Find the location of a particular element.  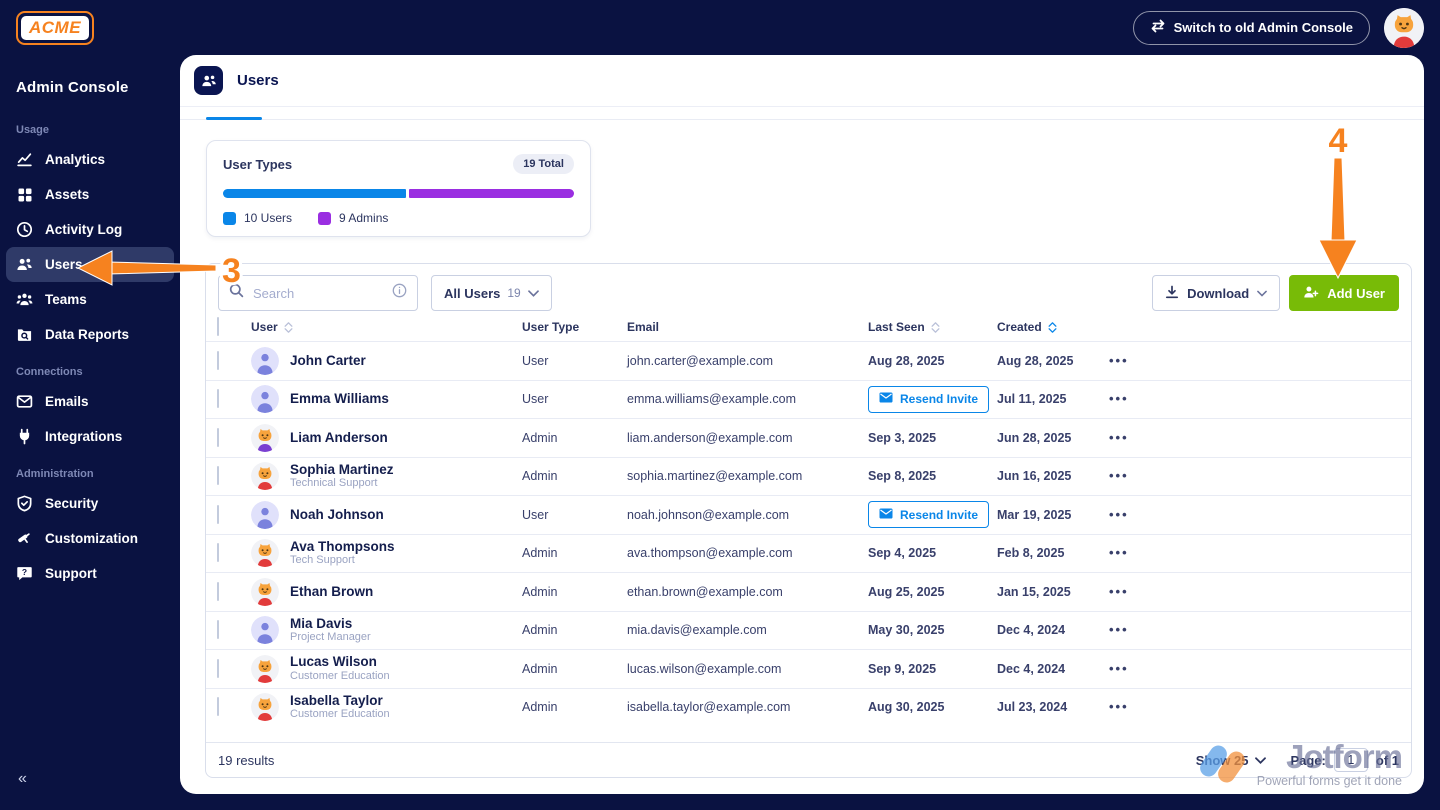

summary-title: User Types is located at coordinates (258, 164).